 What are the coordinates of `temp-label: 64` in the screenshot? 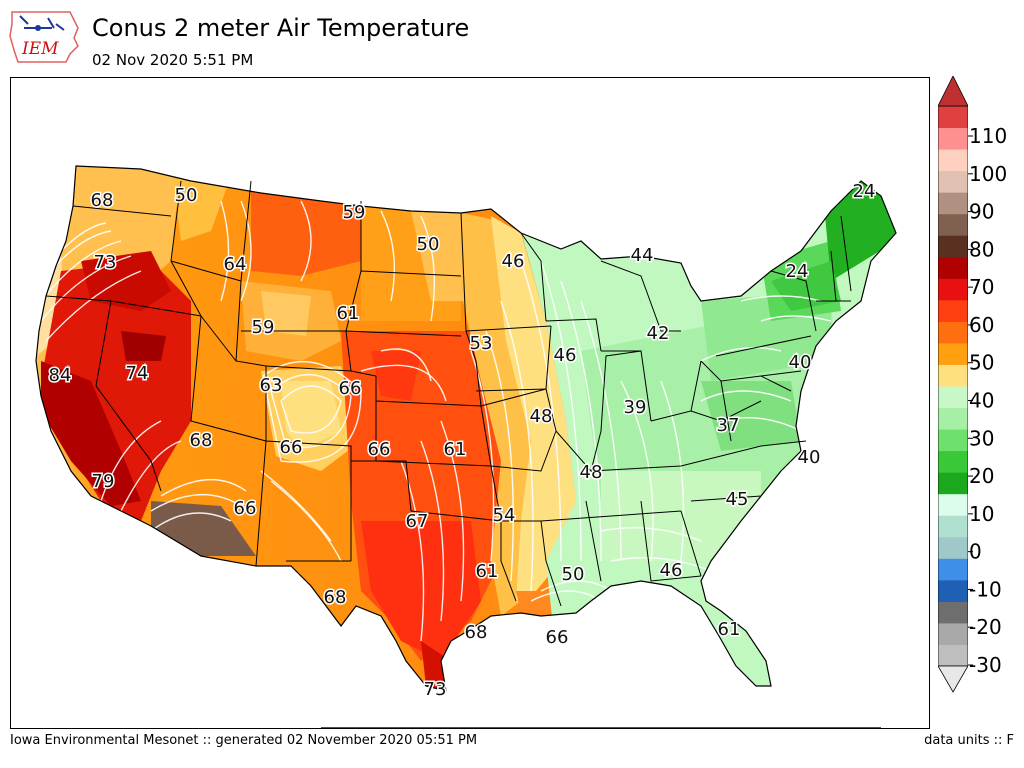 It's located at (235, 264).